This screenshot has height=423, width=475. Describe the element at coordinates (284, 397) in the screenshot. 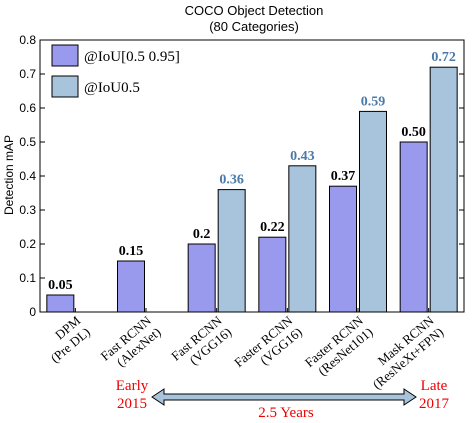

I see `timeline-arrow` at that location.